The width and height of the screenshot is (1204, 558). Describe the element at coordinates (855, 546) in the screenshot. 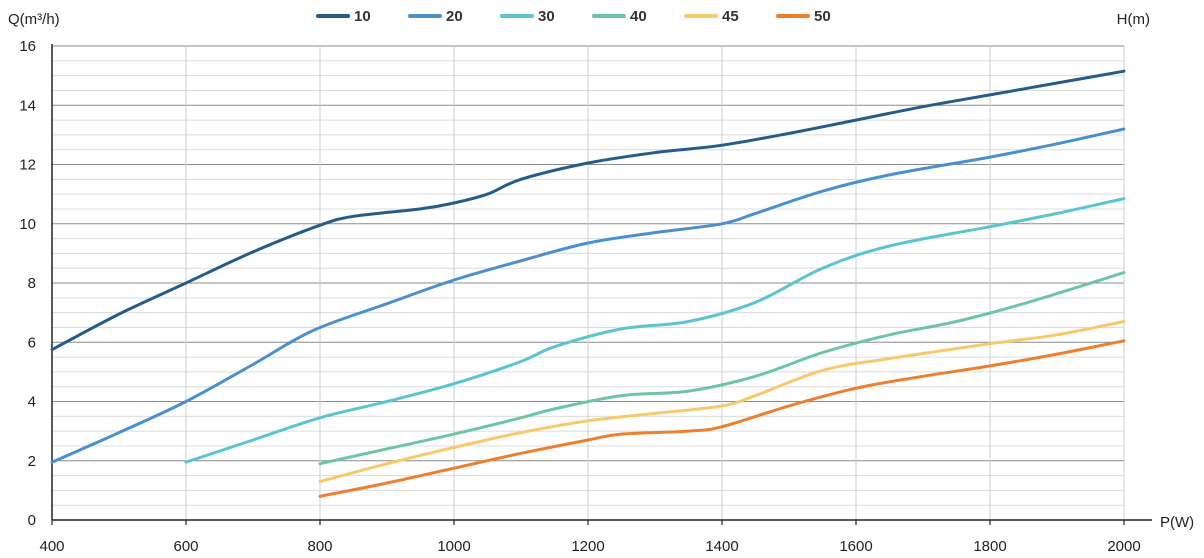

I see `x-tick-label: 1600` at that location.